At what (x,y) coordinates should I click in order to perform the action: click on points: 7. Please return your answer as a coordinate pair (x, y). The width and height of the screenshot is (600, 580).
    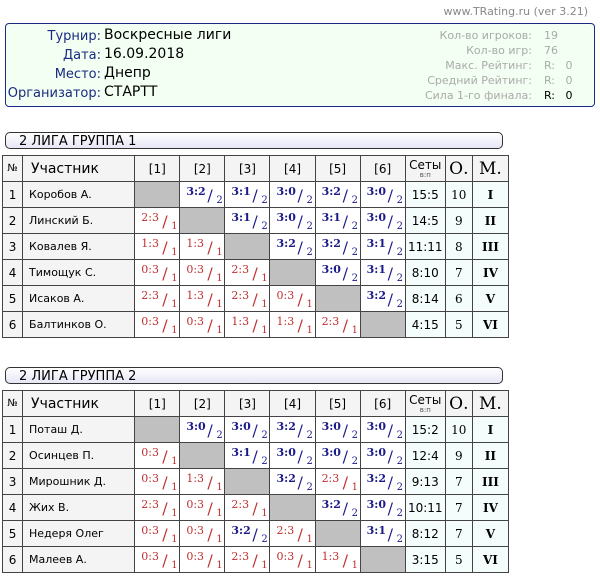
    Looking at the image, I should click on (458, 533).